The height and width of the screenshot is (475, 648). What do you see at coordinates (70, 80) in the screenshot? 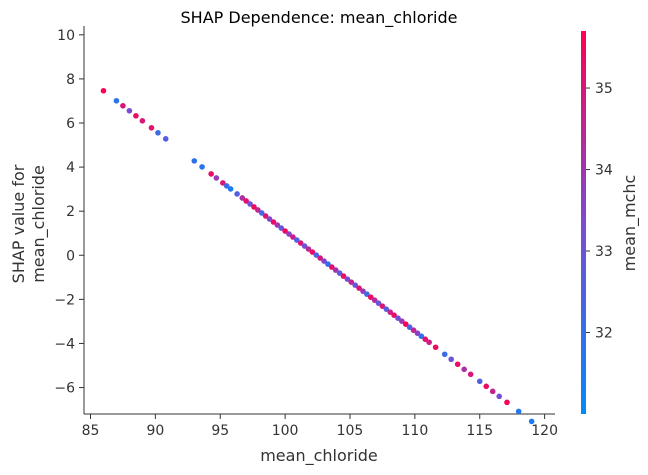
I see `y-tick-label: 8` at bounding box center [70, 80].